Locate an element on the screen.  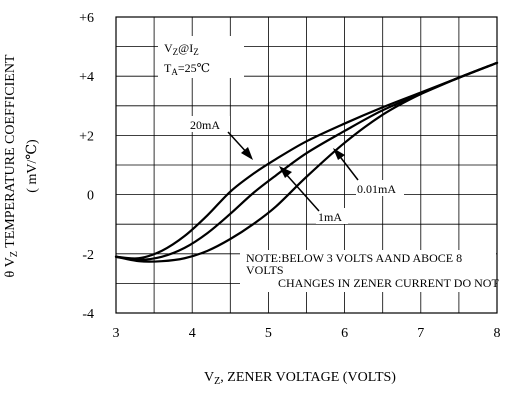
y-axis-title: θ VZ TEMPERATURE COEFFICIENT is located at coordinates (11, 165).